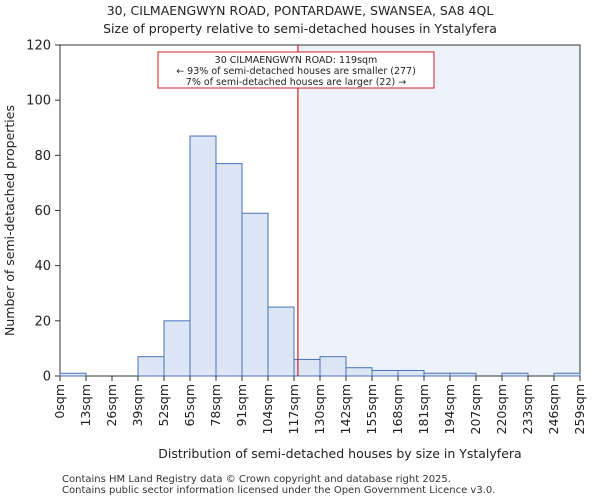 The image size is (600, 500). Describe the element at coordinates (215, 405) in the screenshot. I see `x-tick-label: 78sqm` at that location.